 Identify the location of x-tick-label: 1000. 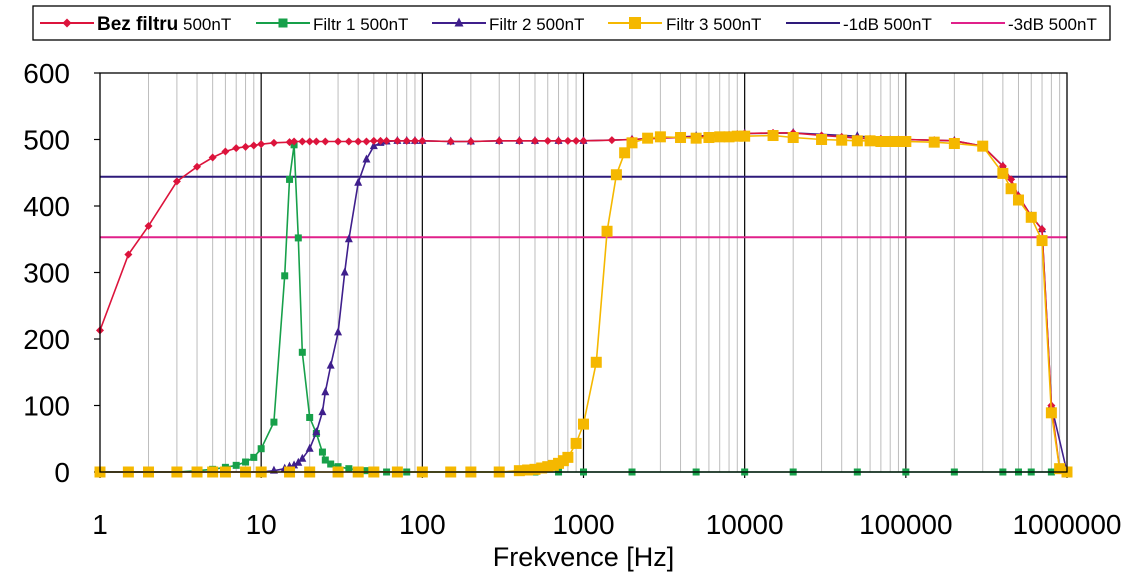
(583, 524).